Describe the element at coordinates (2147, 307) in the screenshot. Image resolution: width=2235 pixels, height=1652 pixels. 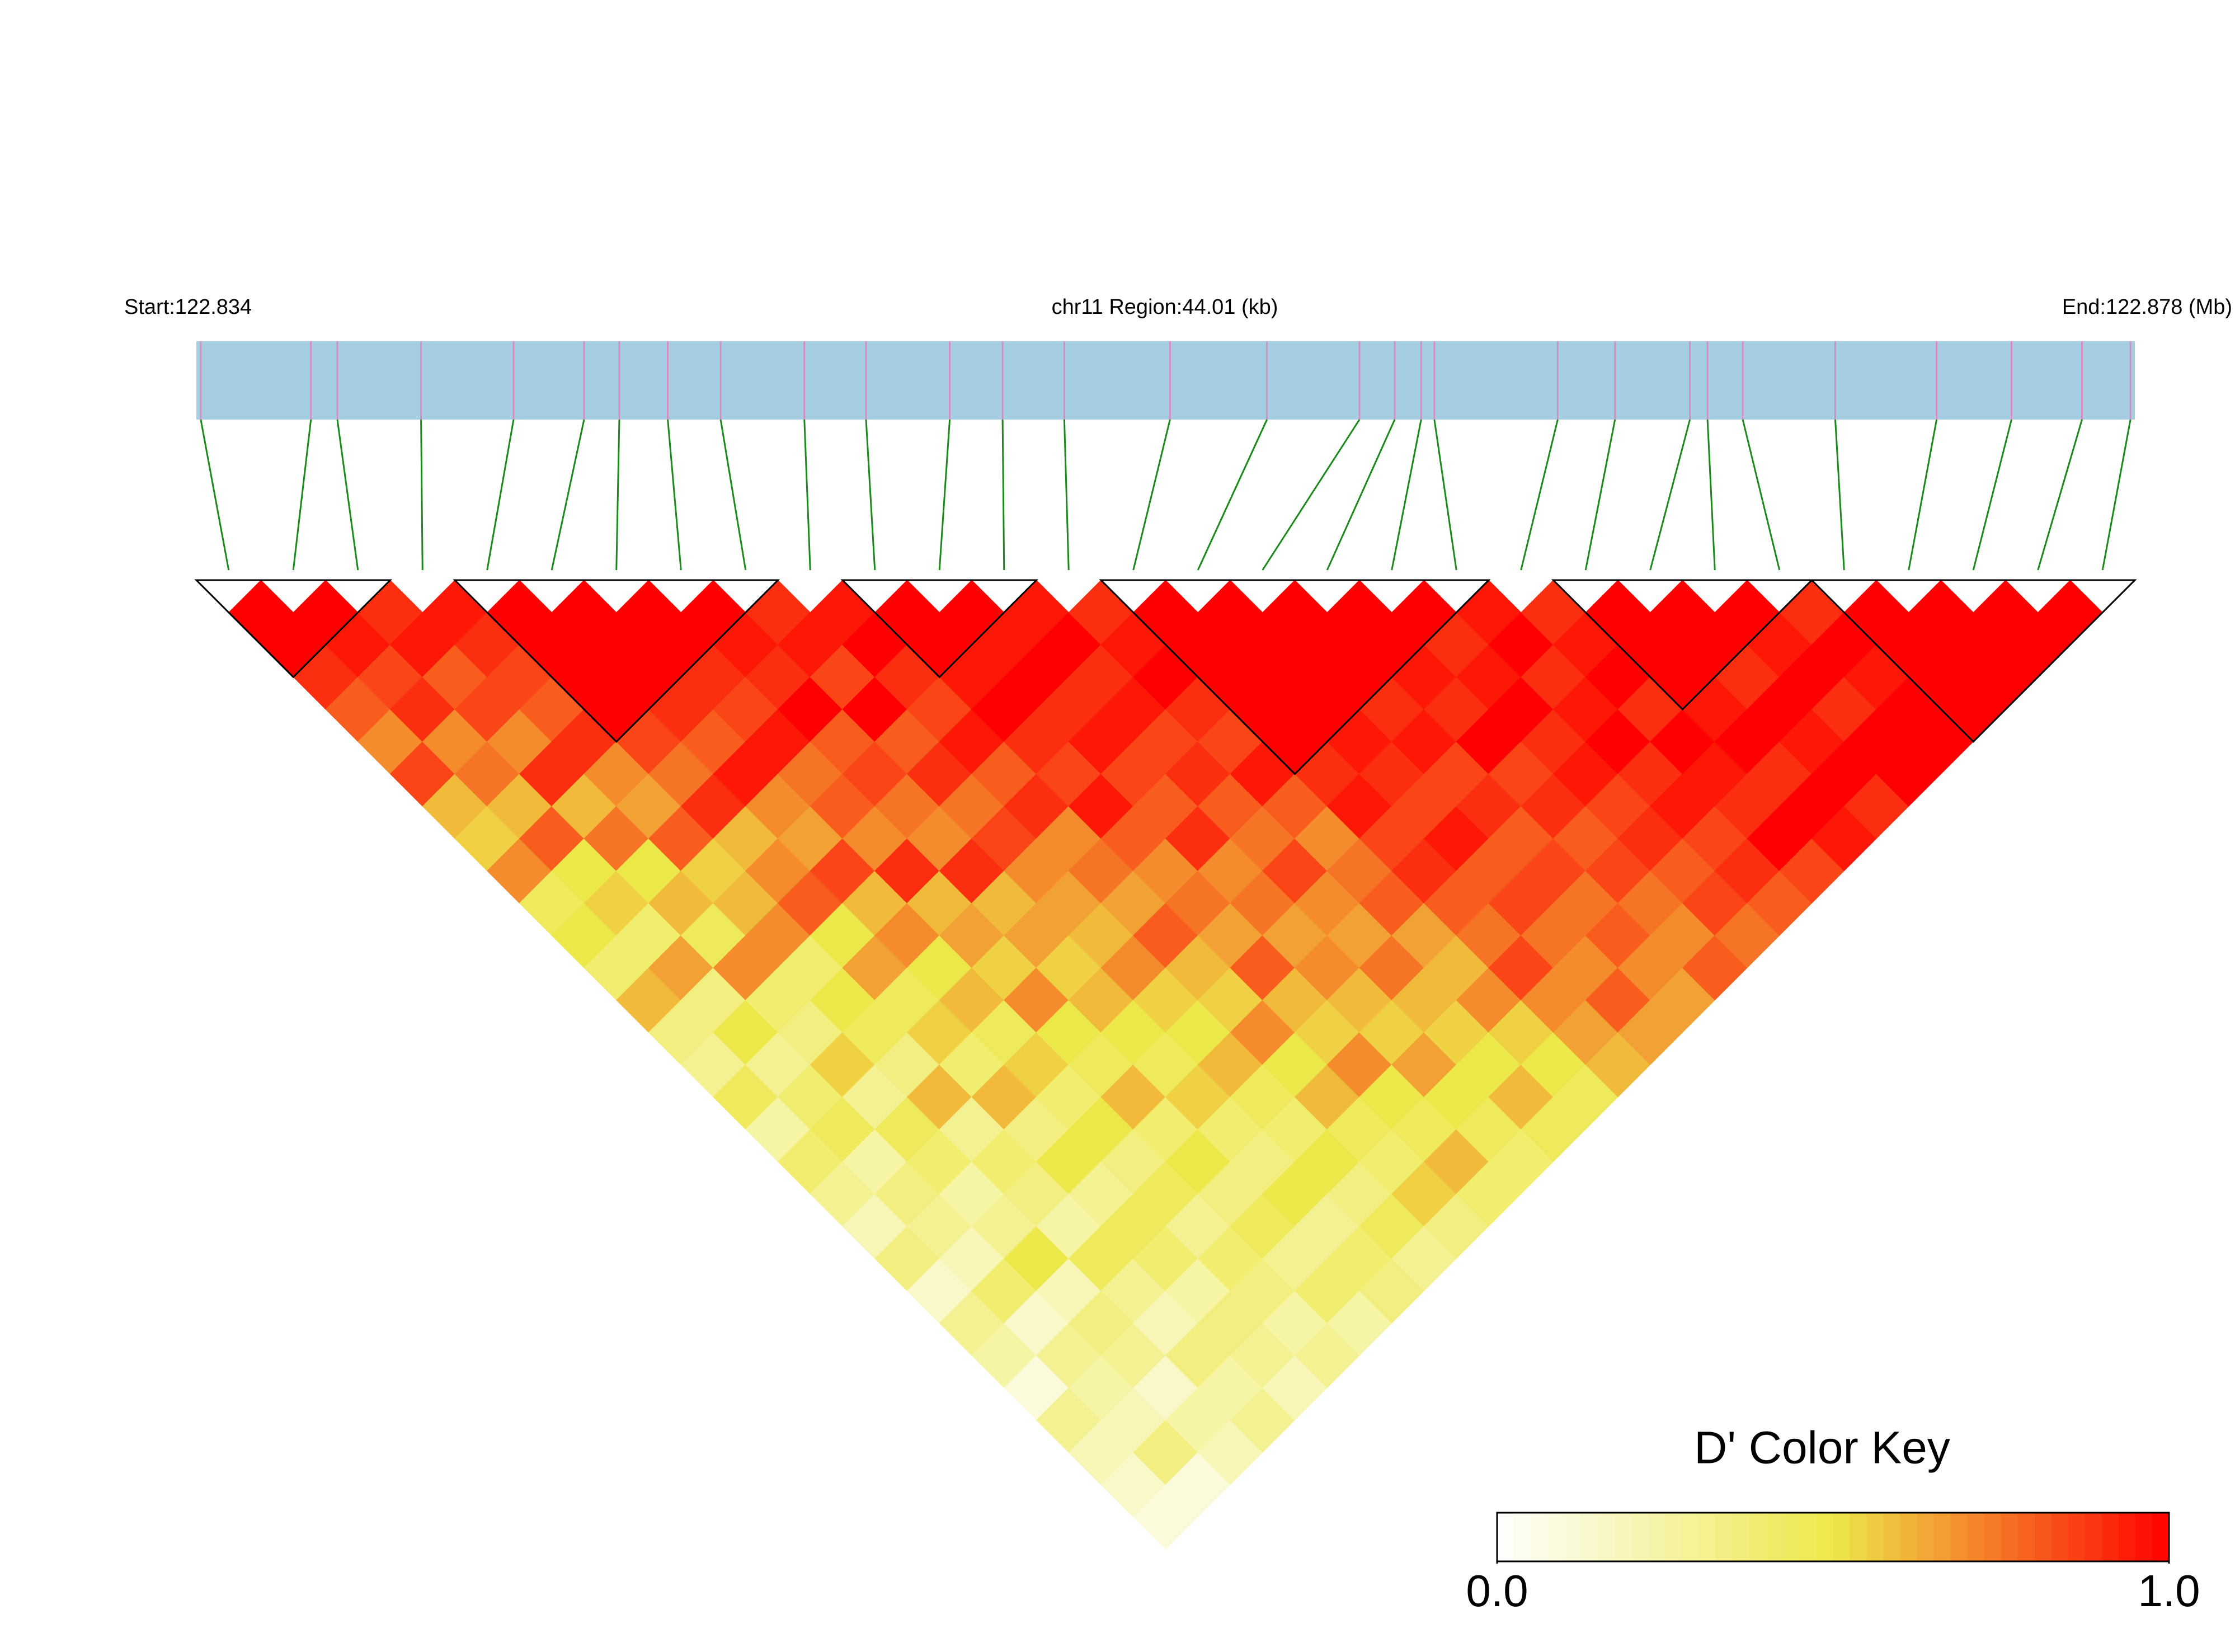
I see `end-label: End:122.878 (Mb)` at that location.